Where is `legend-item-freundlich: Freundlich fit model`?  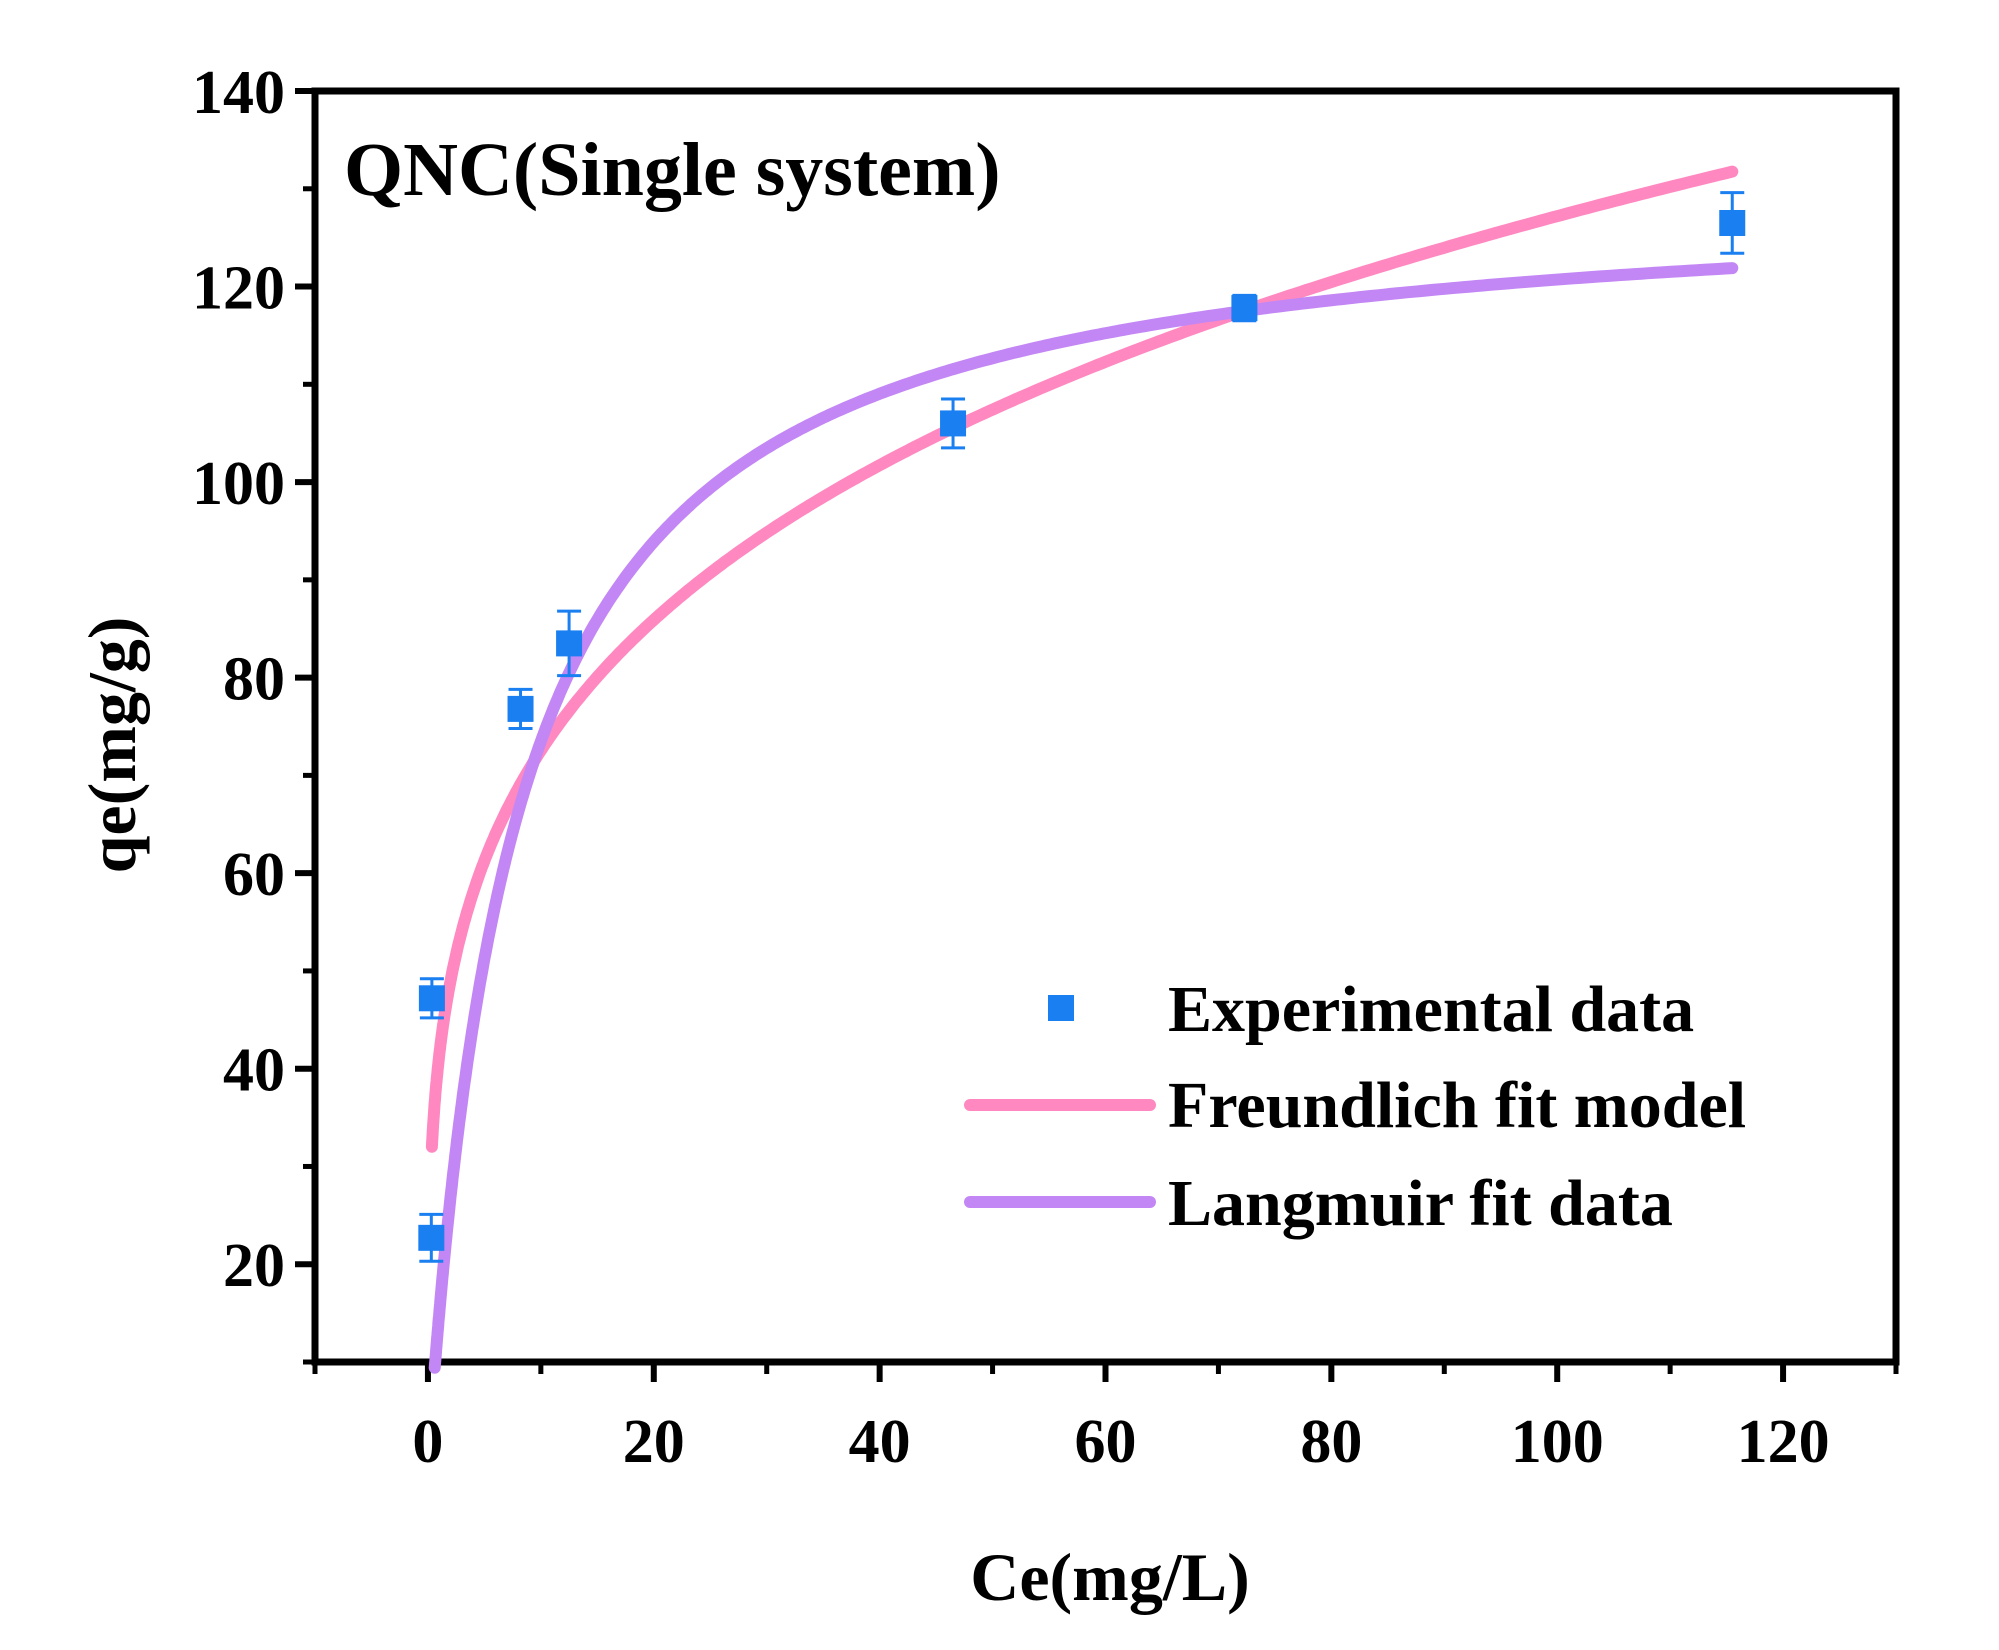 legend-item-freundlich: Freundlich fit model is located at coordinates (1355, 1105).